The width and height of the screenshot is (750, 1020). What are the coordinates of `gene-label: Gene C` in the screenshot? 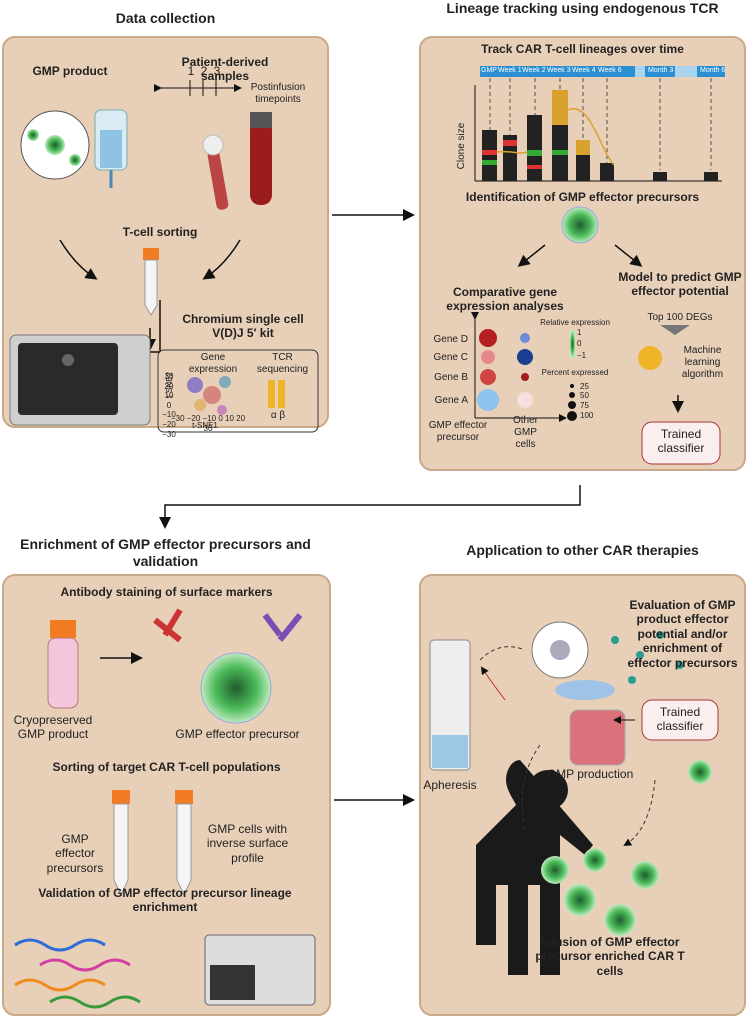 It's located at (450, 357).